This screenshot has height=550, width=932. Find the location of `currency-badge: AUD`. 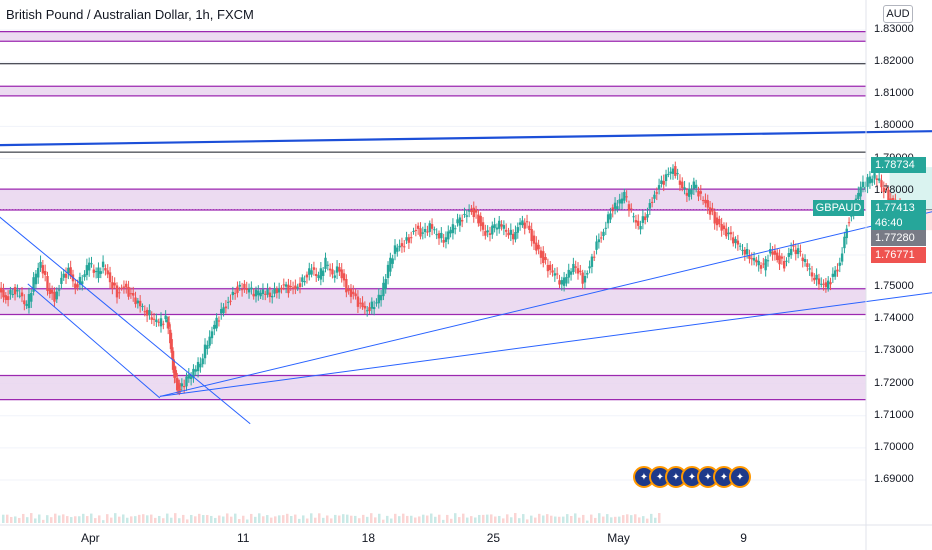

currency-badge: AUD is located at coordinates (898, 14).